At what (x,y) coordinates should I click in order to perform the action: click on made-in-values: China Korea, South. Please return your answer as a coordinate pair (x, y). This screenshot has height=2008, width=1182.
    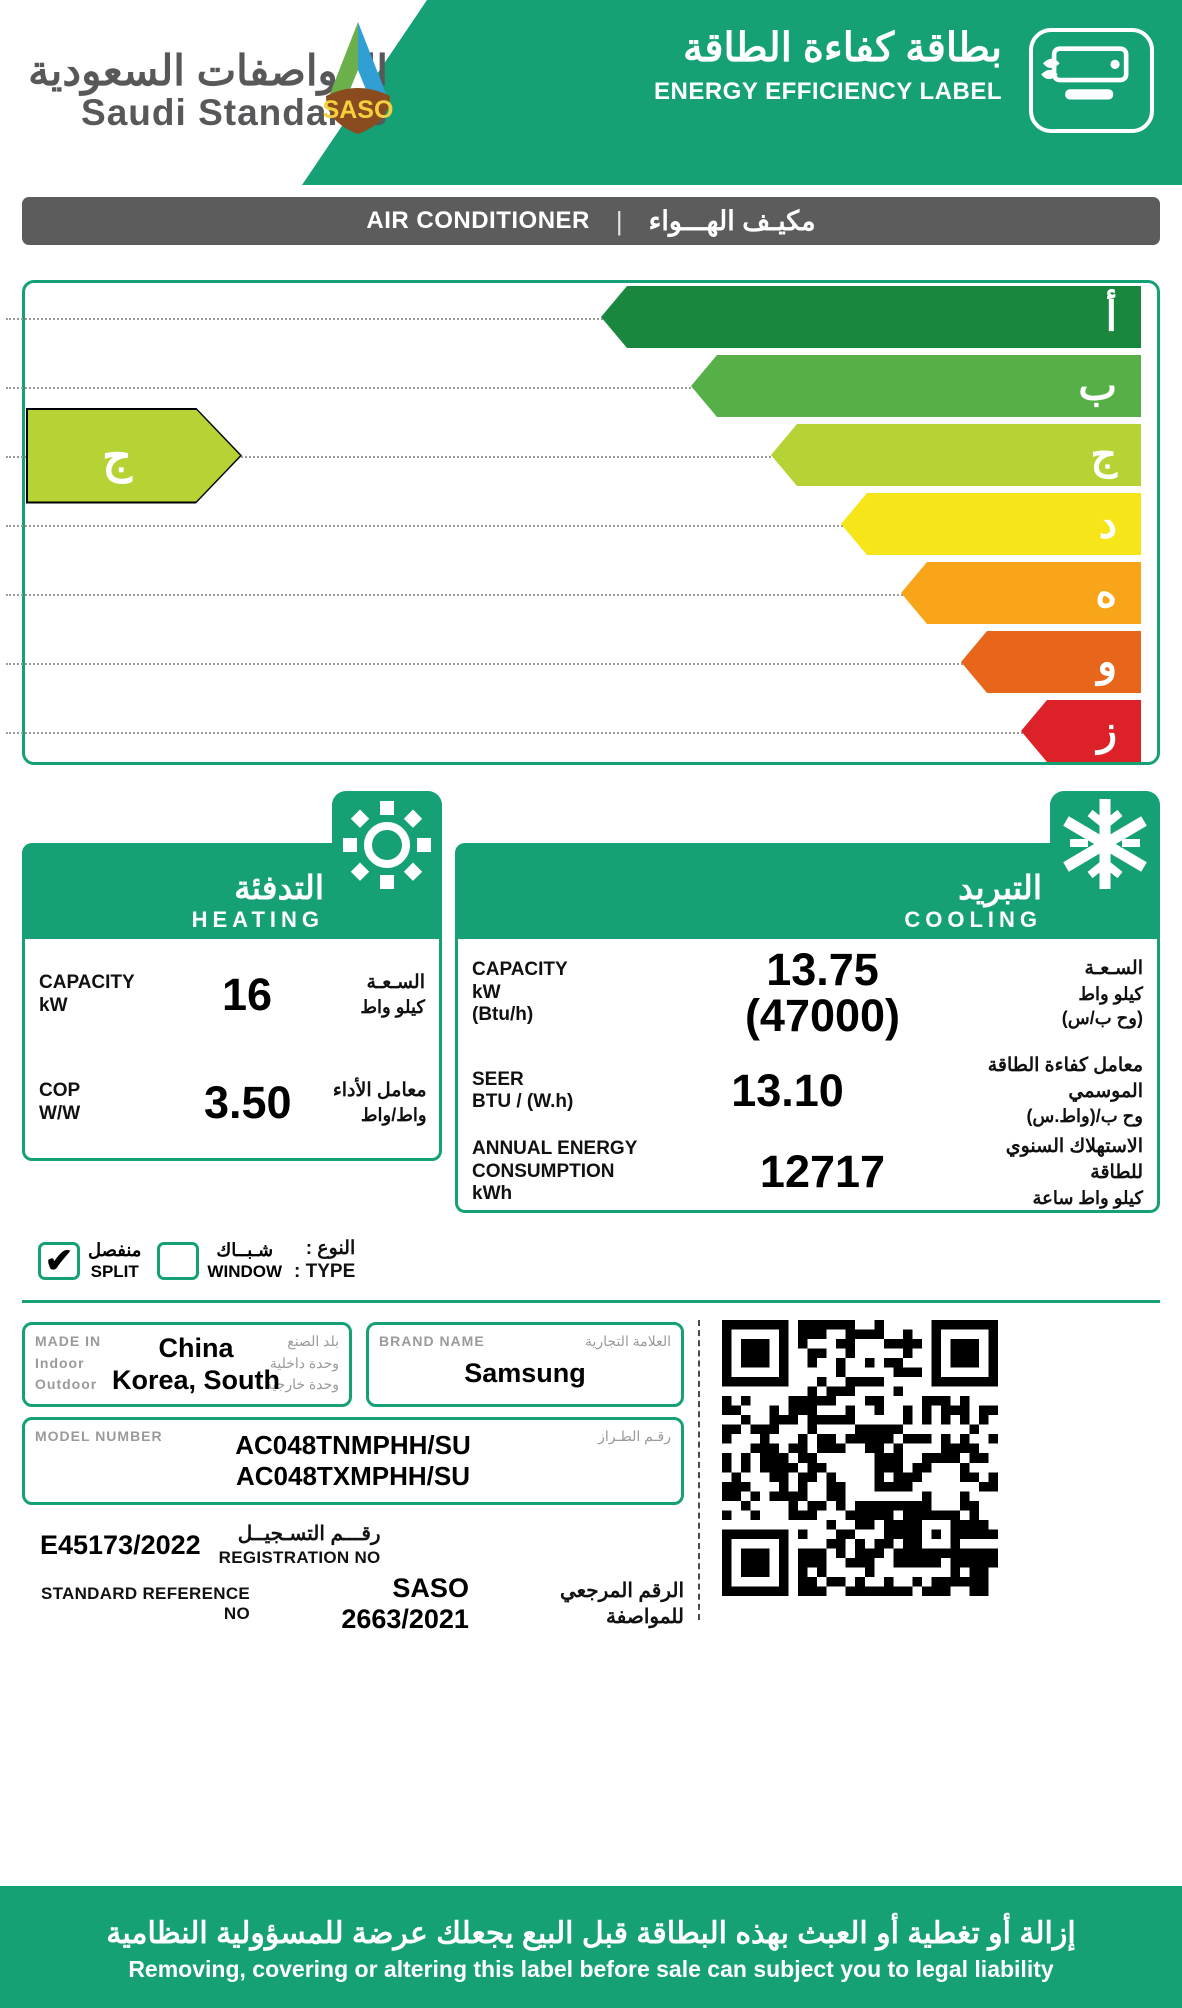
    Looking at the image, I should click on (195, 1363).